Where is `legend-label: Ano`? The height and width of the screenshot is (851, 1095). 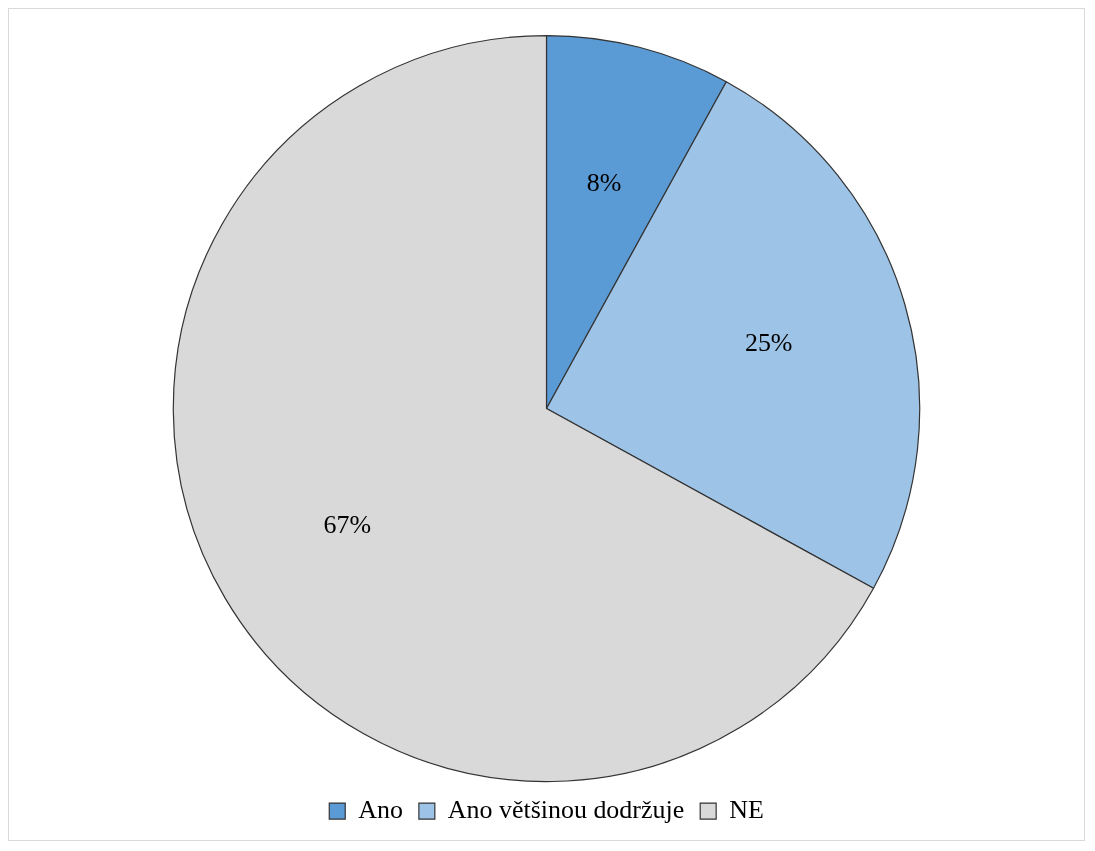
legend-label: Ano is located at coordinates (380, 809).